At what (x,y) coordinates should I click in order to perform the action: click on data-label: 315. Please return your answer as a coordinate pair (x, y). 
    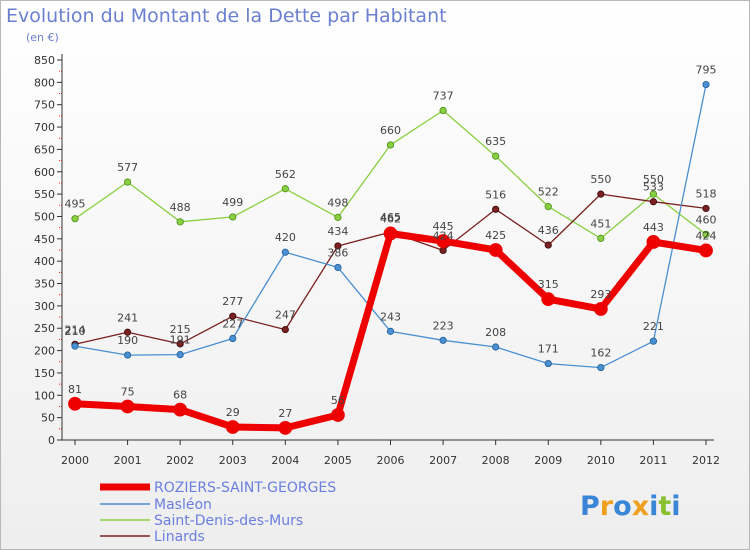
    Looking at the image, I should click on (548, 284).